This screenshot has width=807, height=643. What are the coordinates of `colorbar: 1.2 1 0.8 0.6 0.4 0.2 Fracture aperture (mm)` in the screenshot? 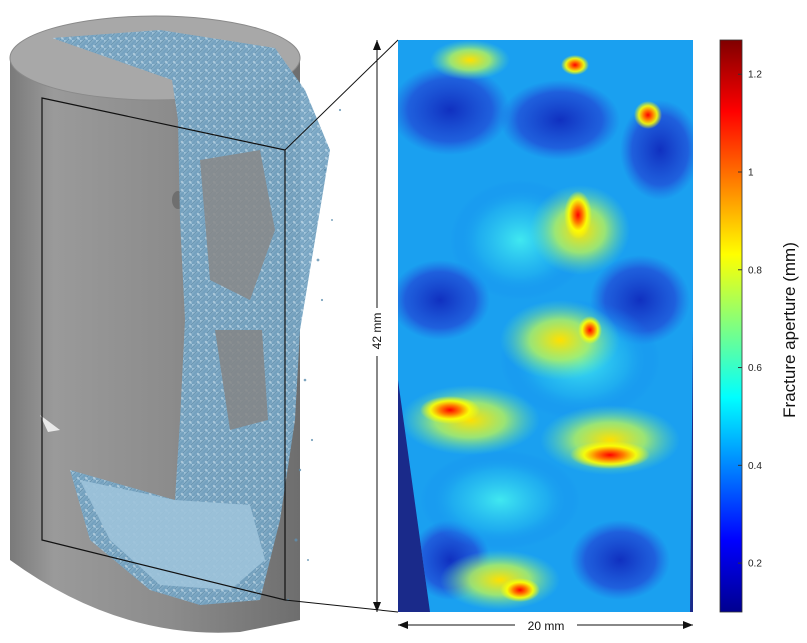 It's located at (759, 326).